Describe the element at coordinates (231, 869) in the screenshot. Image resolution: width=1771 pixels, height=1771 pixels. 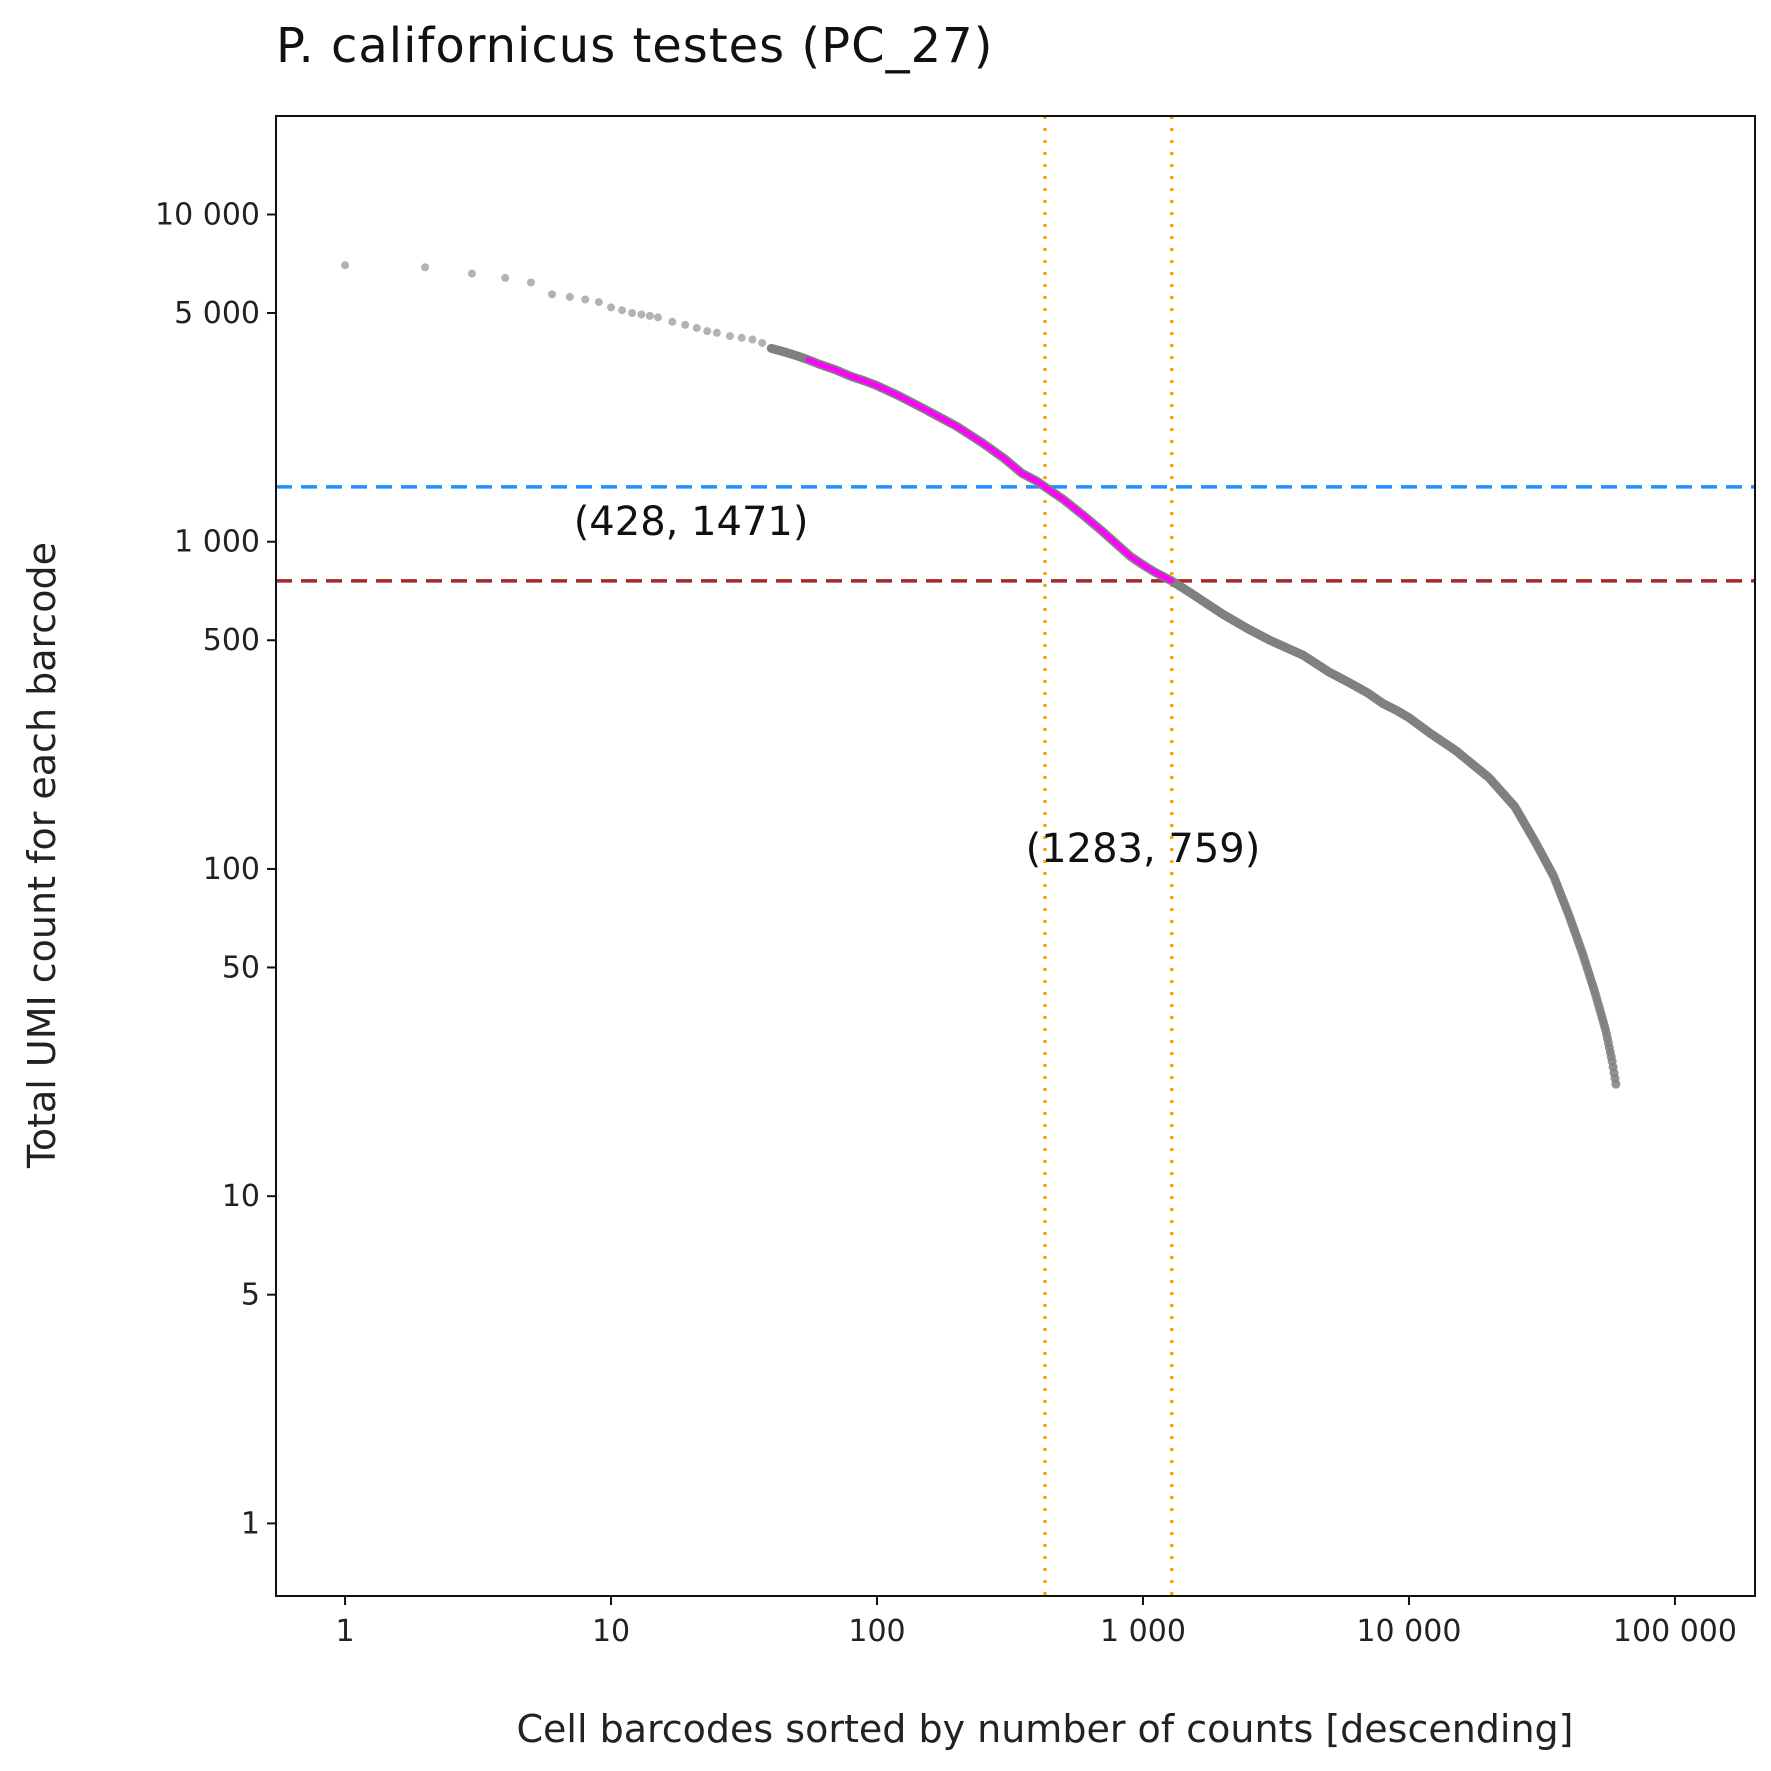
I see `y-tick-label: 100` at that location.